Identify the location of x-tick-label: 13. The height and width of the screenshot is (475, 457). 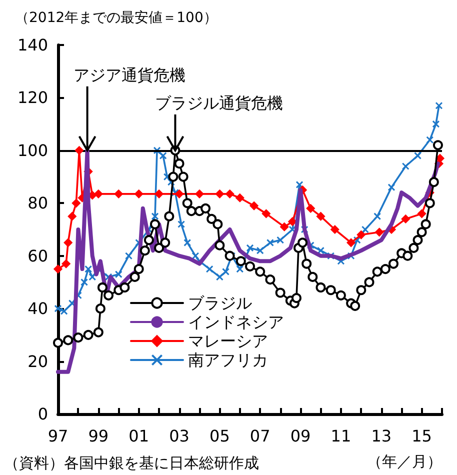
(381, 436).